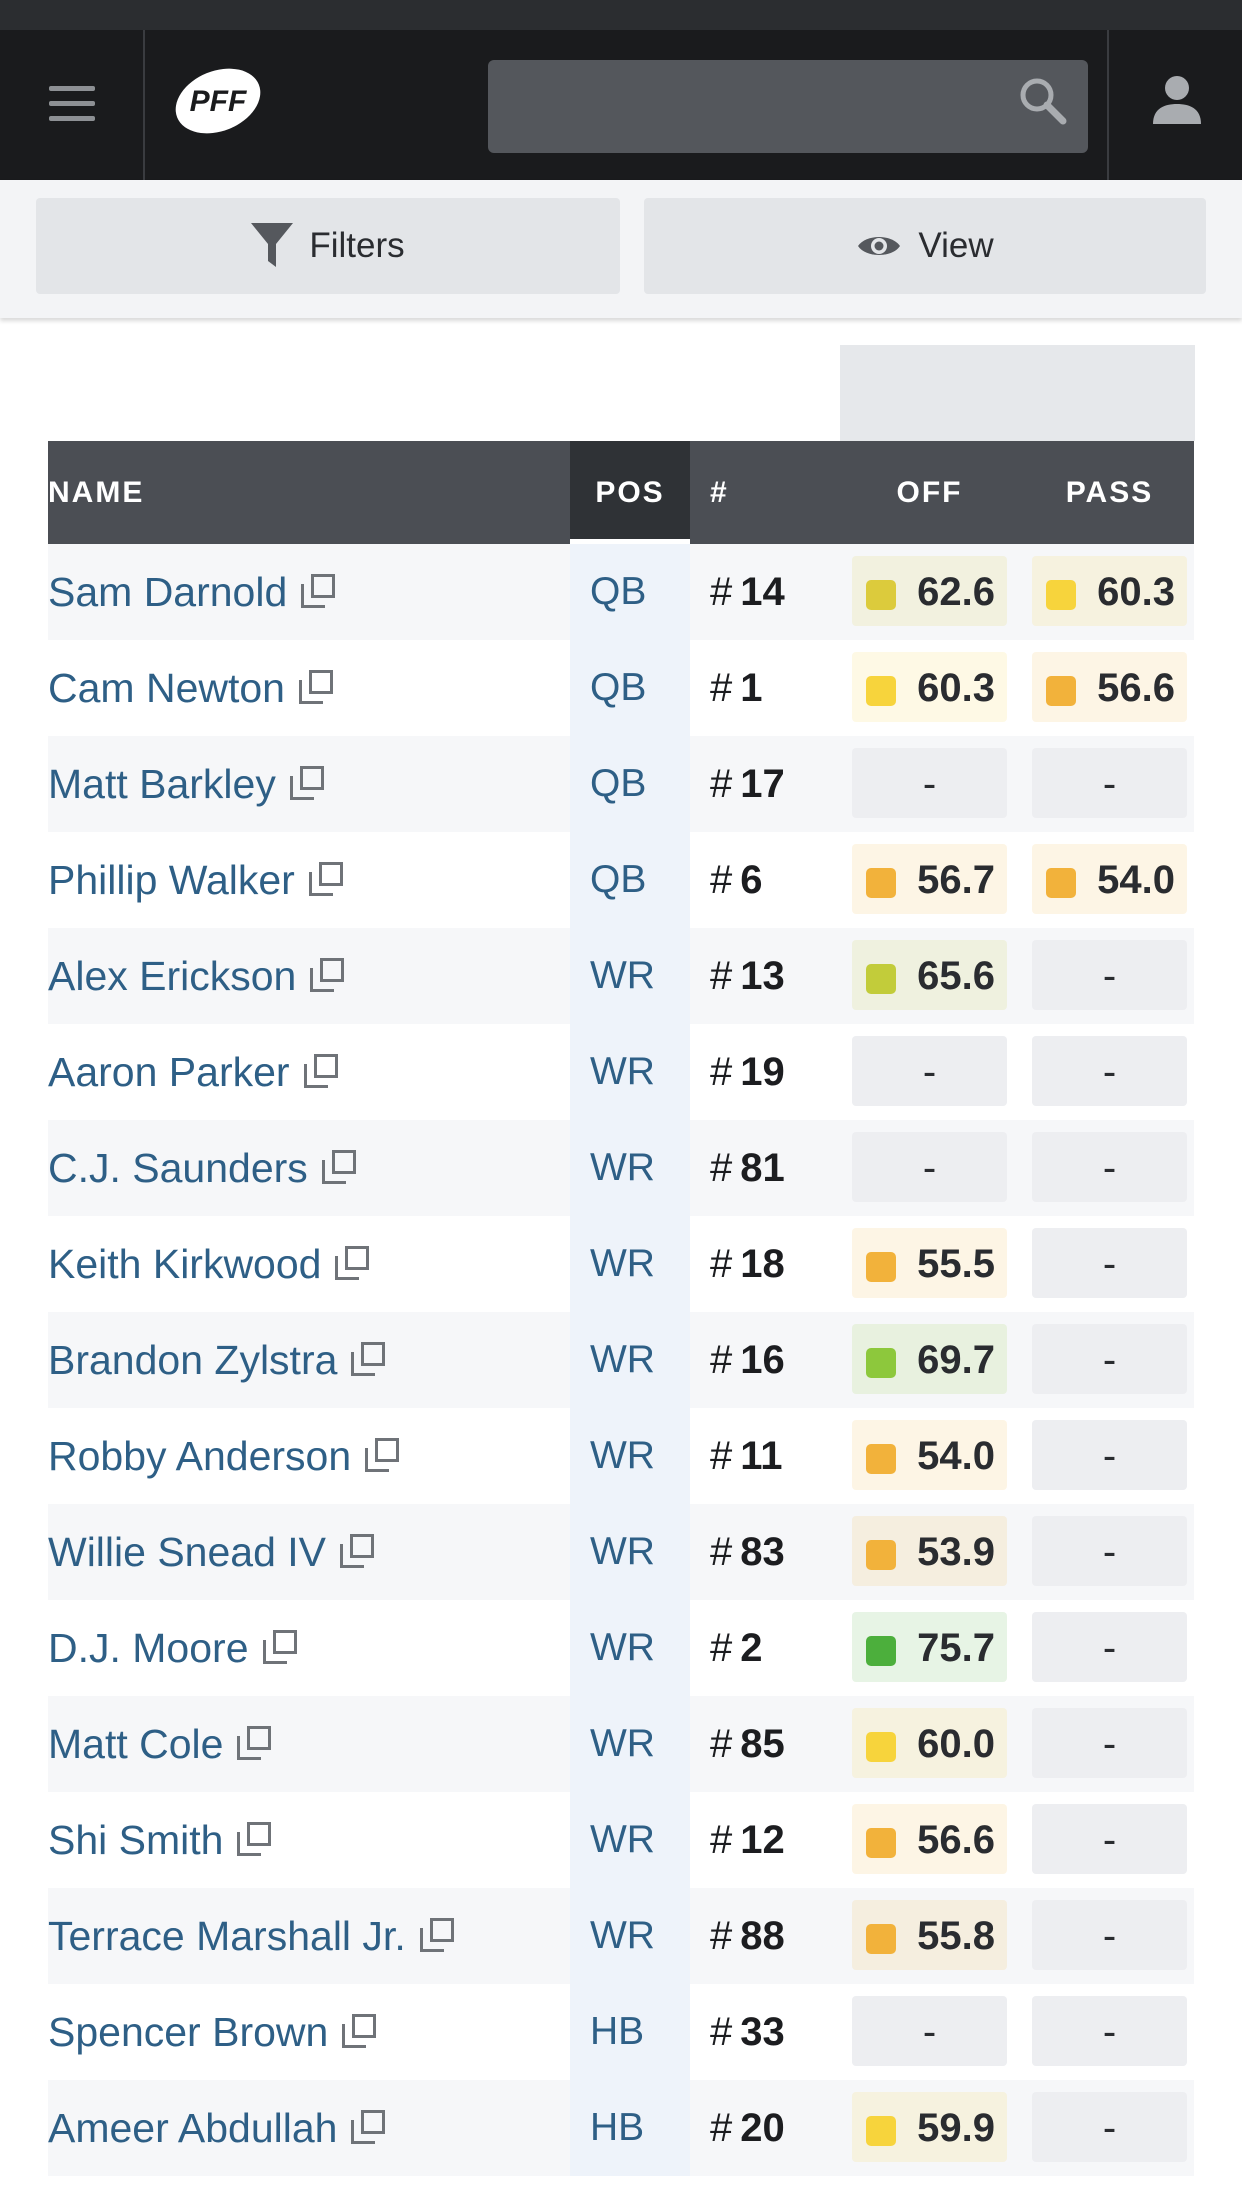 This screenshot has width=1242, height=2187. Describe the element at coordinates (929, 2031) in the screenshot. I see `off-grade-cell: -` at that location.